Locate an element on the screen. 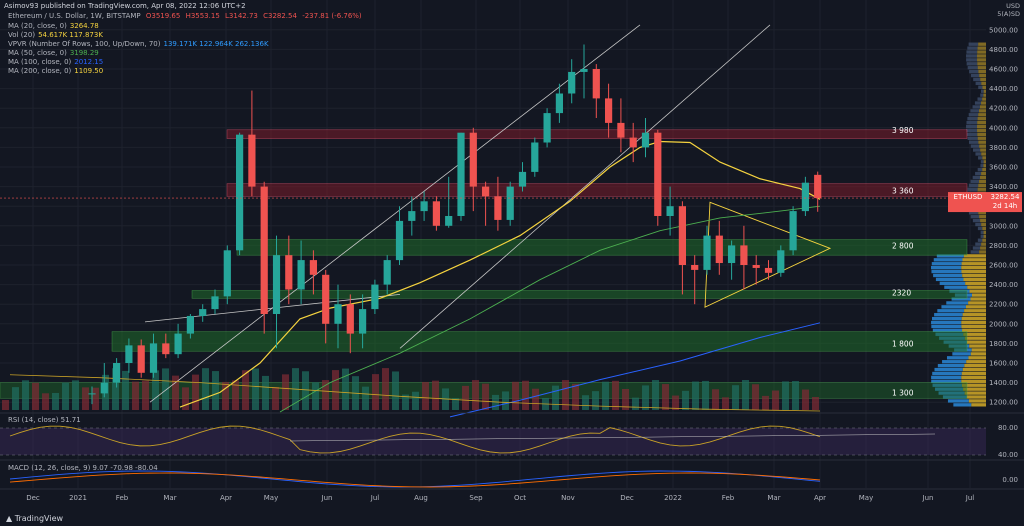 This screenshot has height=526, width=1024. time-tick-label: 2022 is located at coordinates (673, 498).